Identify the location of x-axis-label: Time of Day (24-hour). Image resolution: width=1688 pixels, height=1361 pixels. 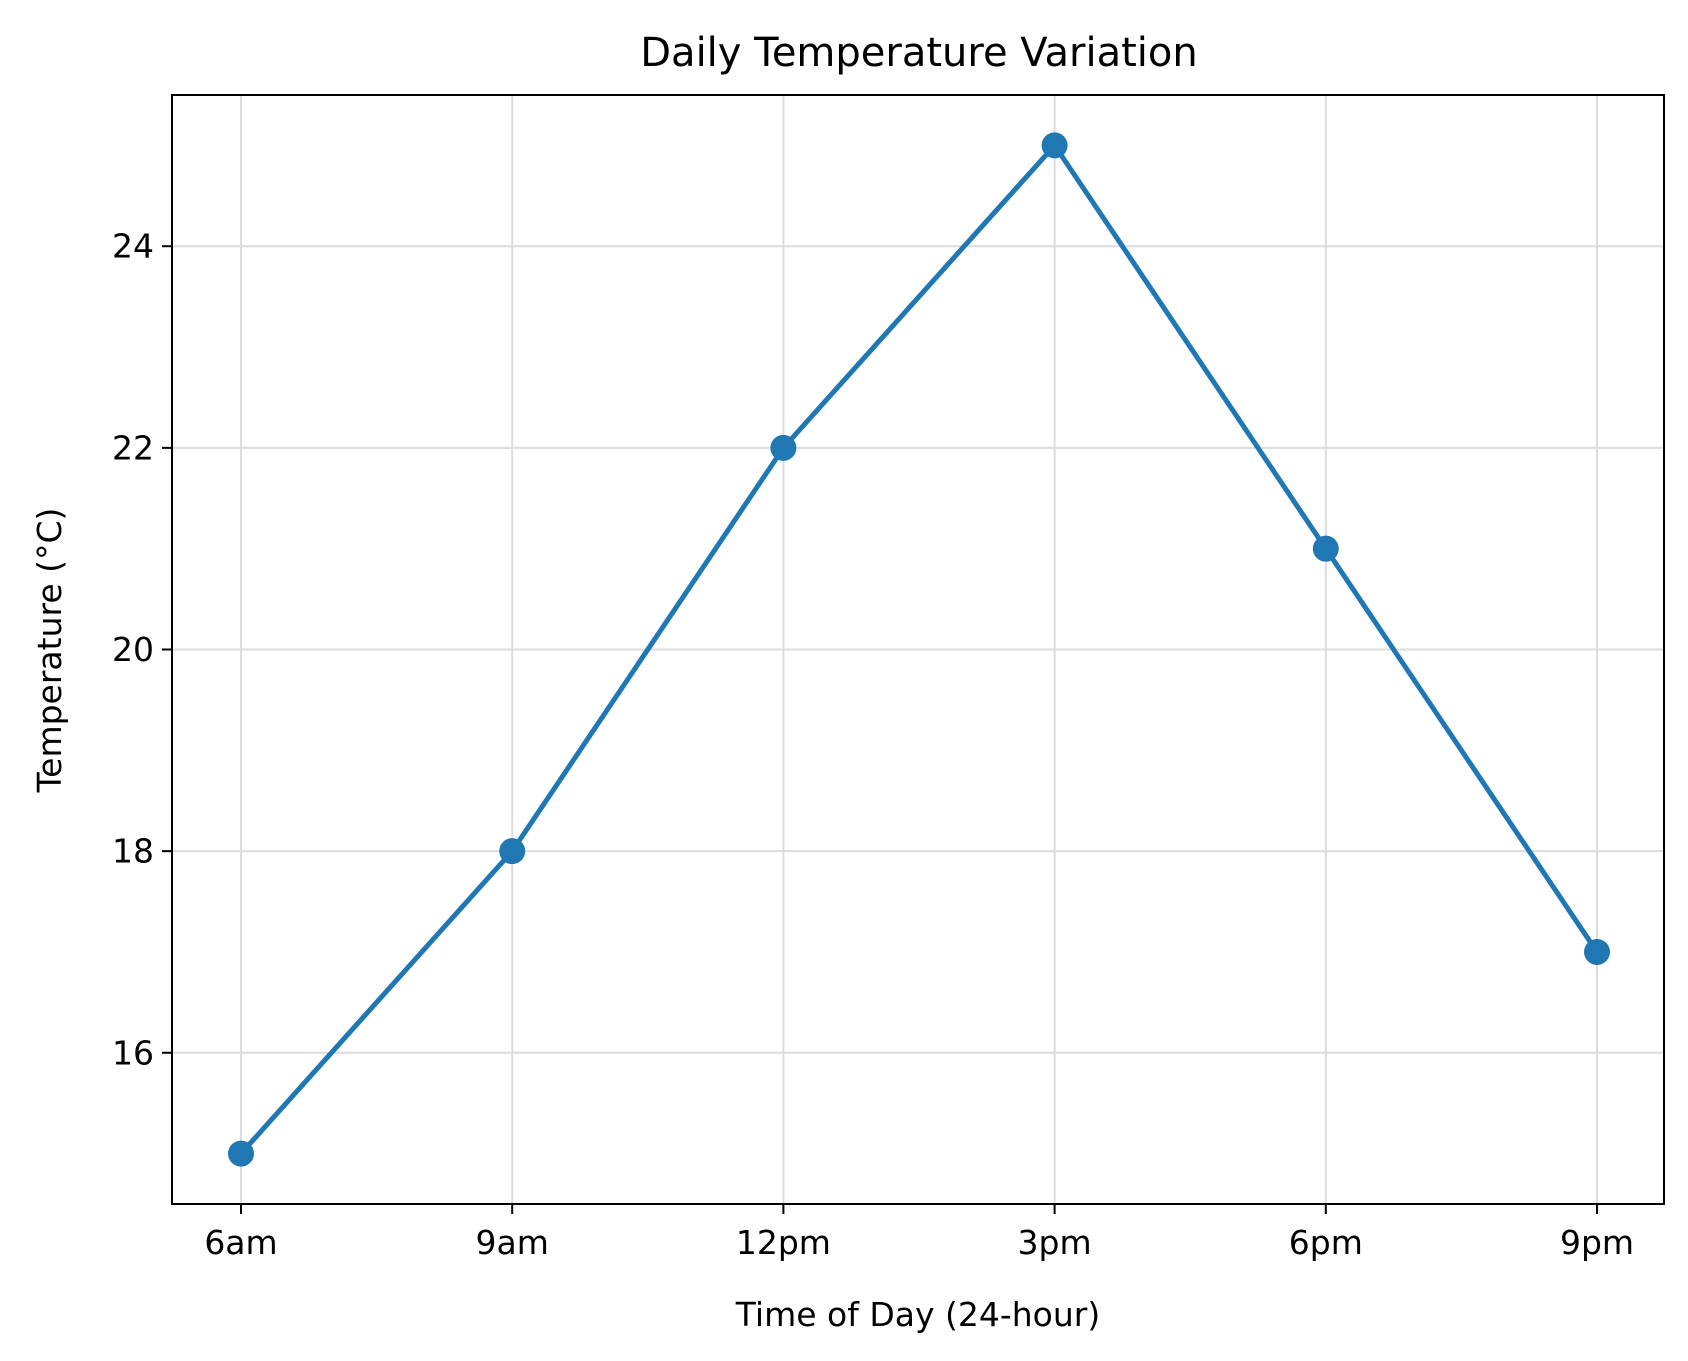
(917, 1314).